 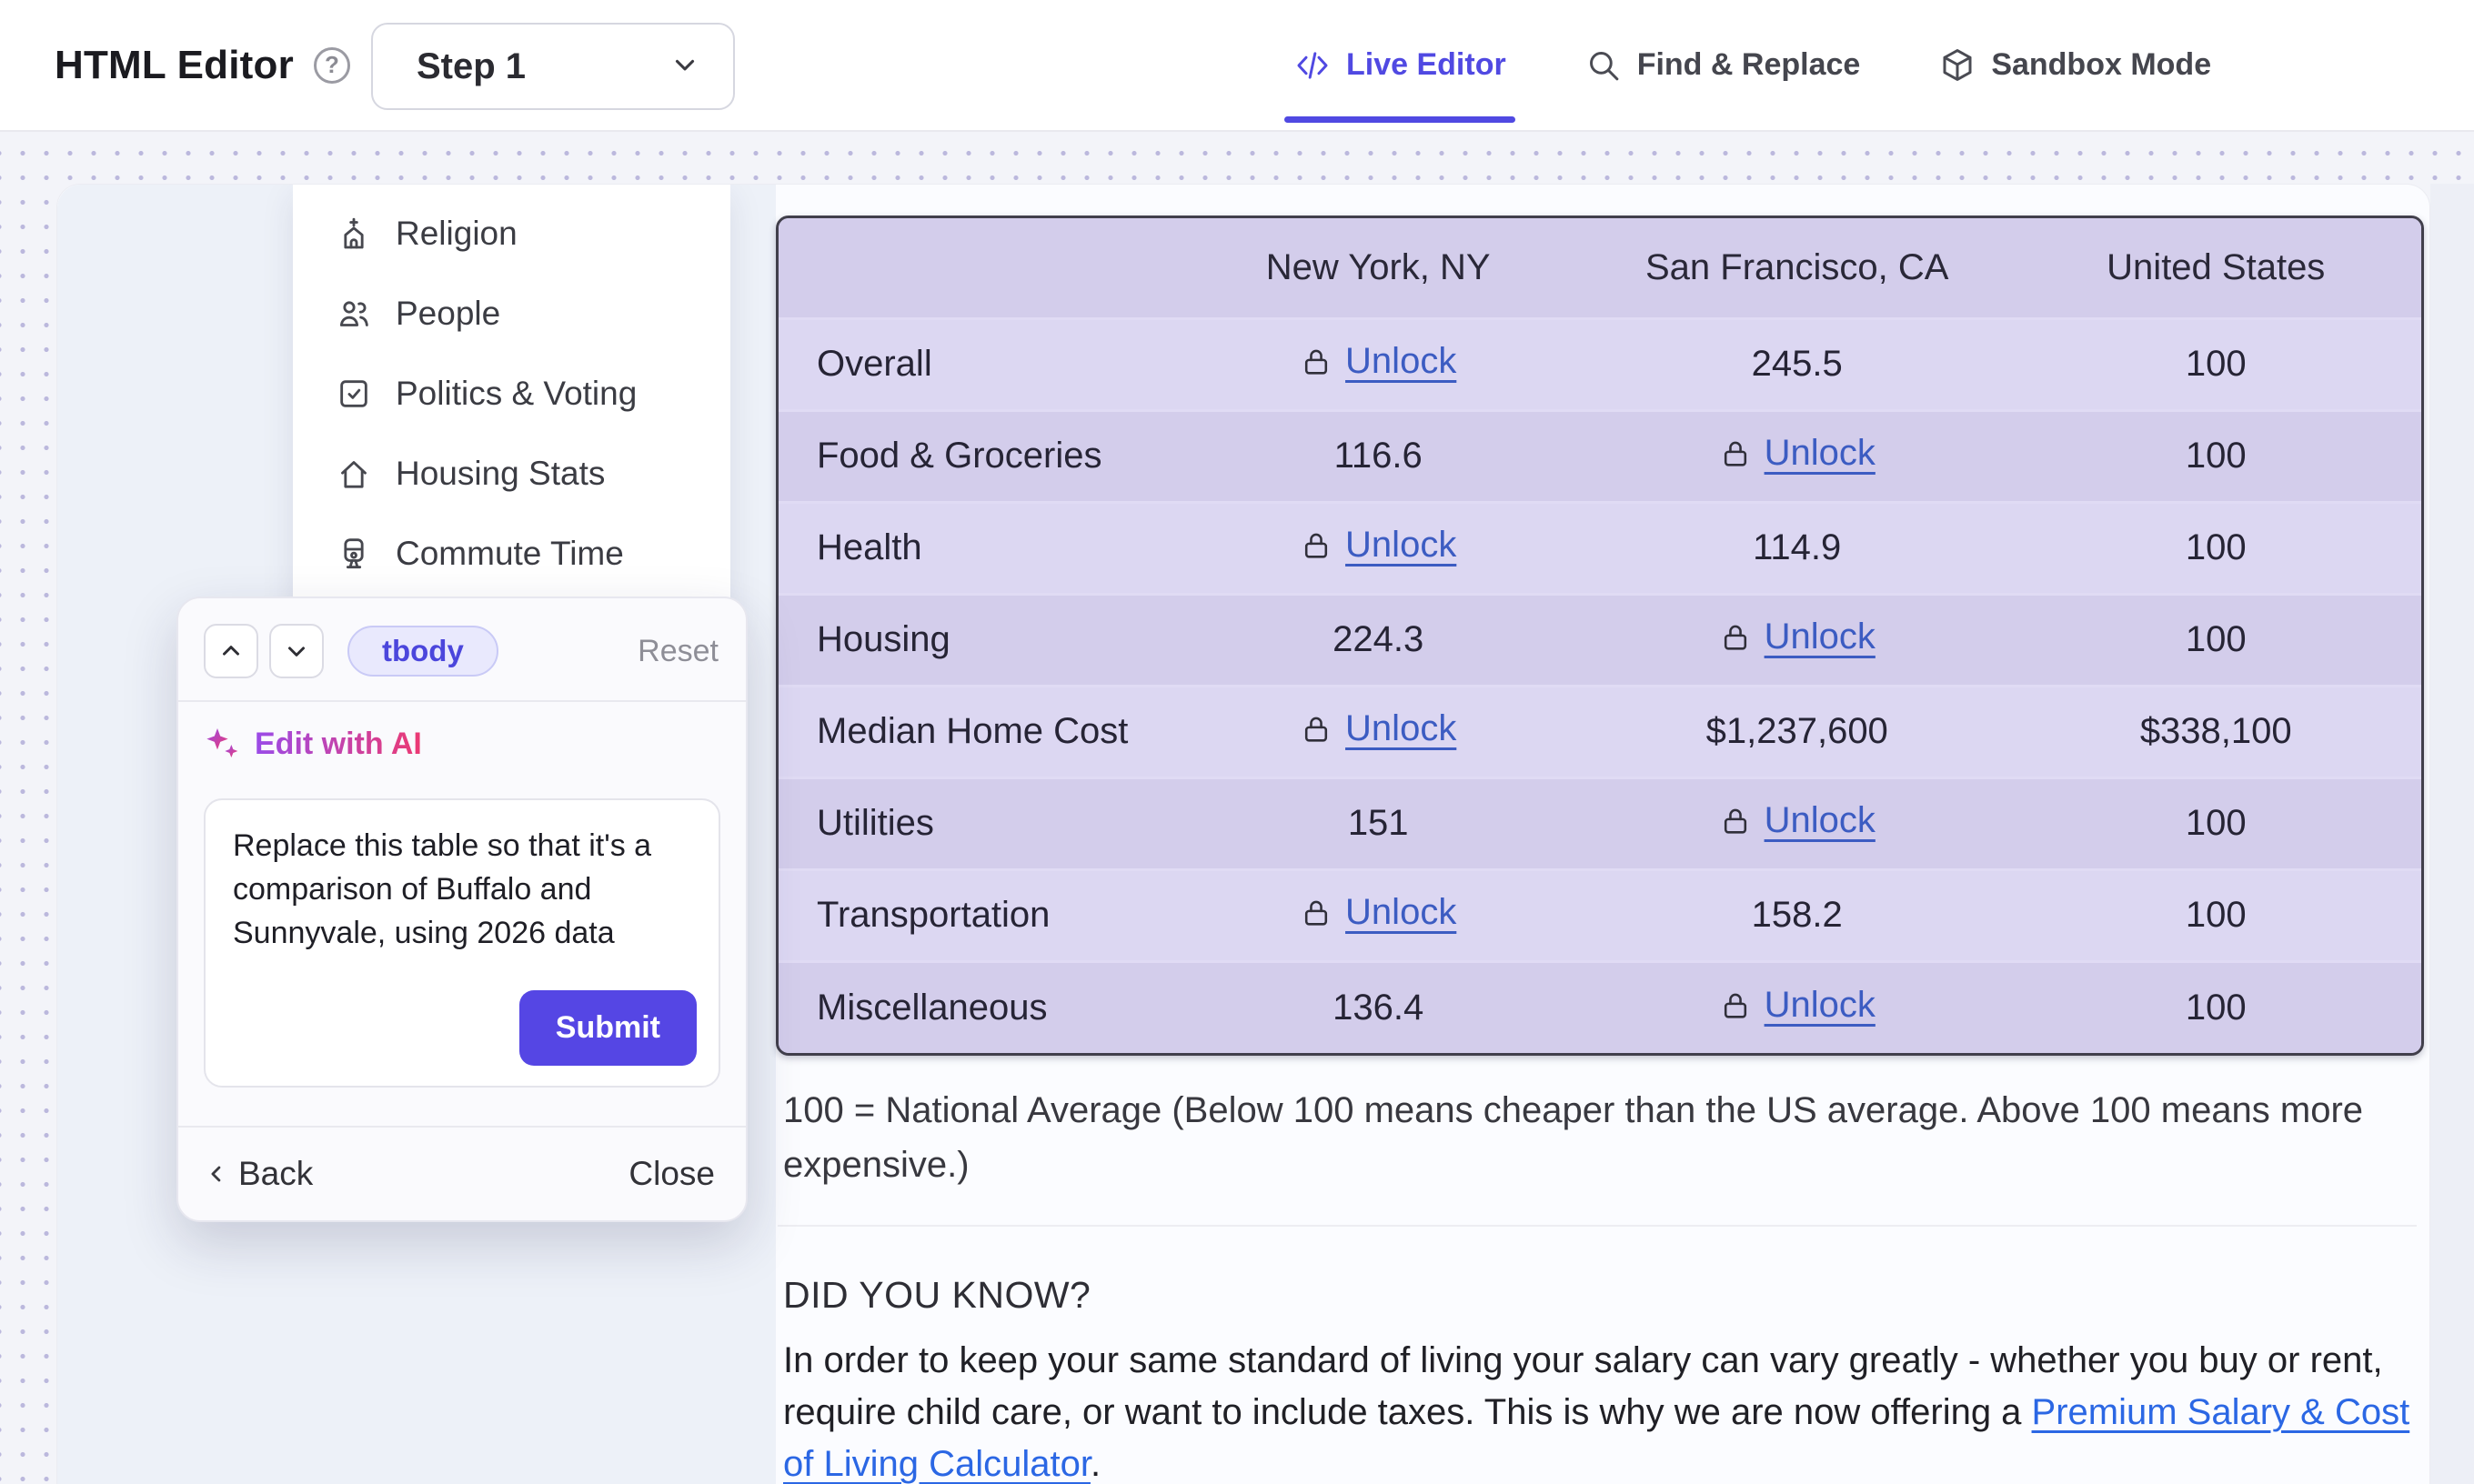 I want to click on row-label: Utilities, so click(x=875, y=823).